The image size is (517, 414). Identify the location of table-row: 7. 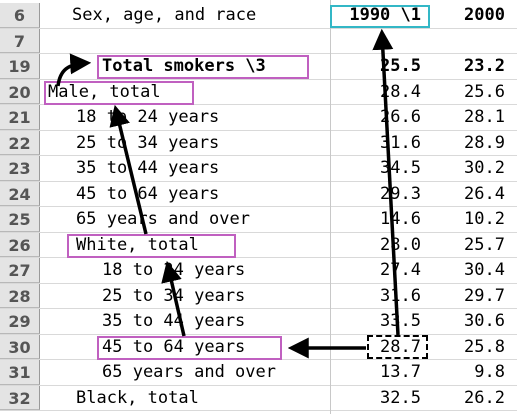
(258, 41).